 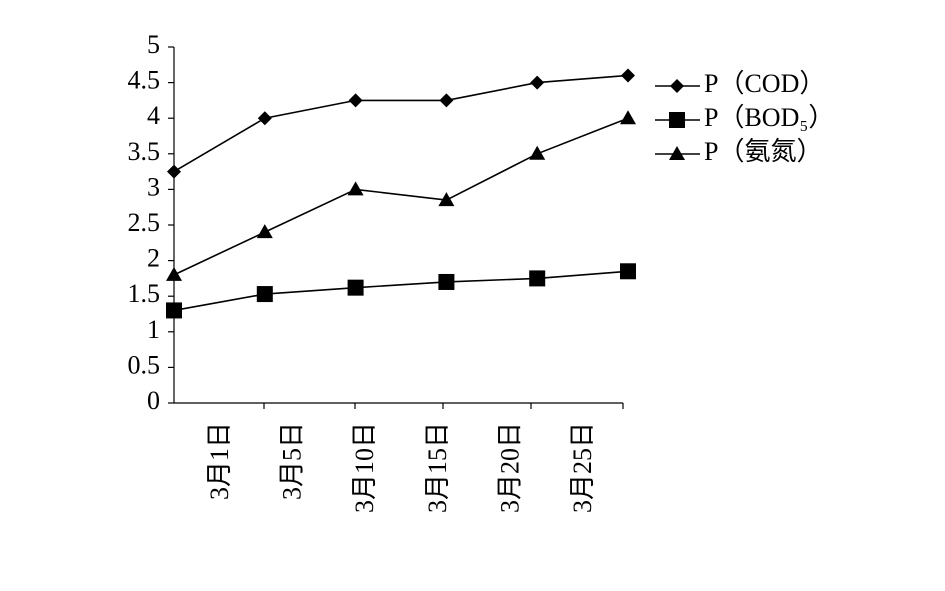 I want to click on x-tick-label: 3月25日, so click(x=582, y=467).